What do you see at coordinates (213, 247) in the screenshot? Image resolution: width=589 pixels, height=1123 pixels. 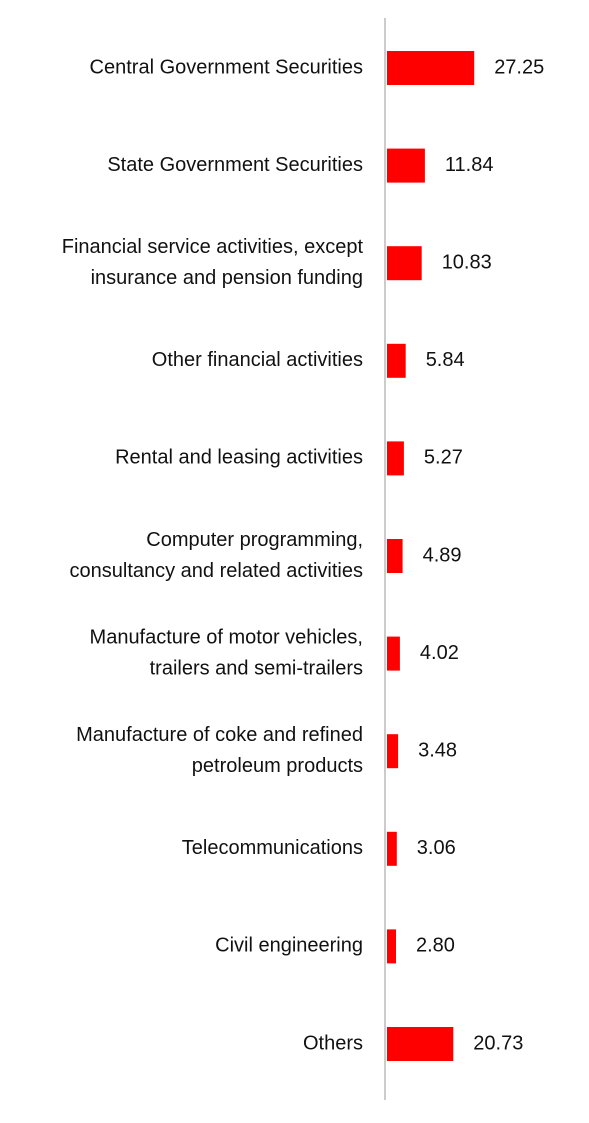 I see `category-label: Financial service activities, except` at bounding box center [213, 247].